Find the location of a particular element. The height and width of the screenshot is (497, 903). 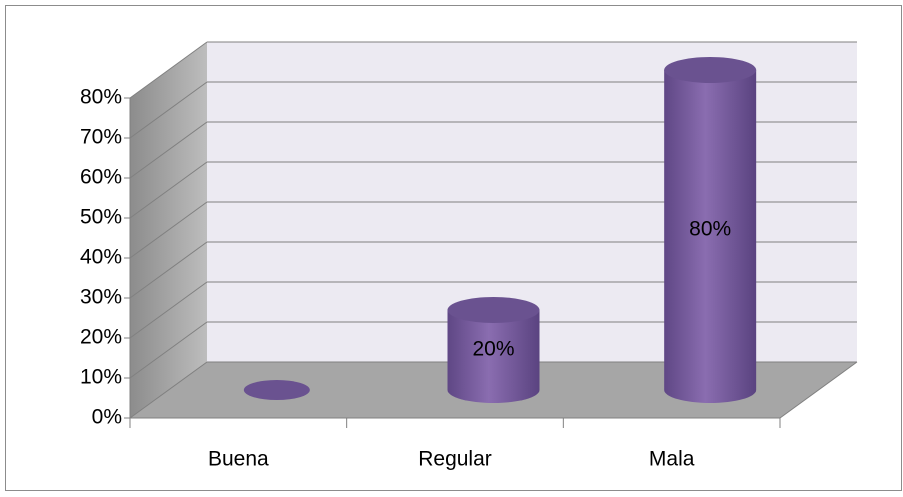

floor-edge is located at coordinates (818, 390).